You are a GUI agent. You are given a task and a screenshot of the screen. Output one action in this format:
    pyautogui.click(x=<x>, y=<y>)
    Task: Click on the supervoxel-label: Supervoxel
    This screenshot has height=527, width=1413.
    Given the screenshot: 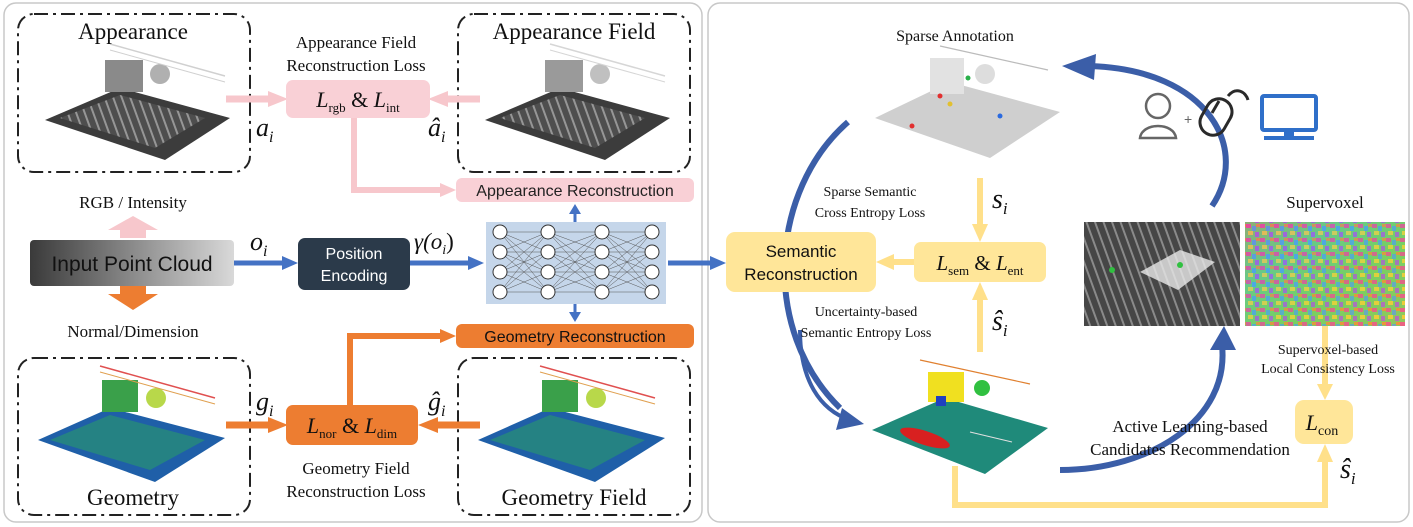 What is the action you would take?
    pyautogui.click(x=1325, y=202)
    